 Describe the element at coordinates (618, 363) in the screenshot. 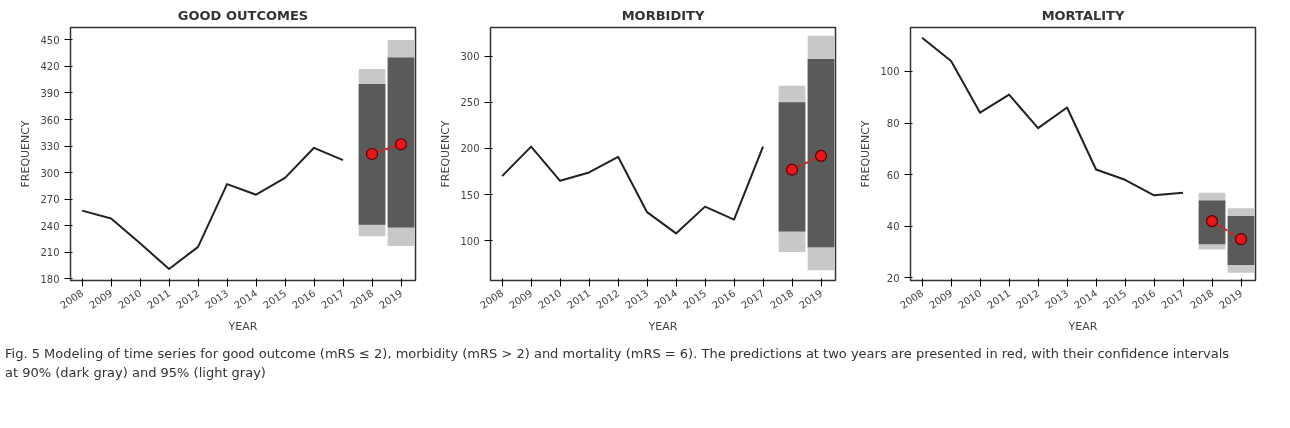

I see `caption: Fig. 5 Modeling of time series for good outcome (mRS ≤ 2), morbidity (mRS > 2) and mortality (mRS = 6). The predictions at two years are presented in red, with their confidence intervals at 90% (dark gray) and 95% (light gray)` at that location.